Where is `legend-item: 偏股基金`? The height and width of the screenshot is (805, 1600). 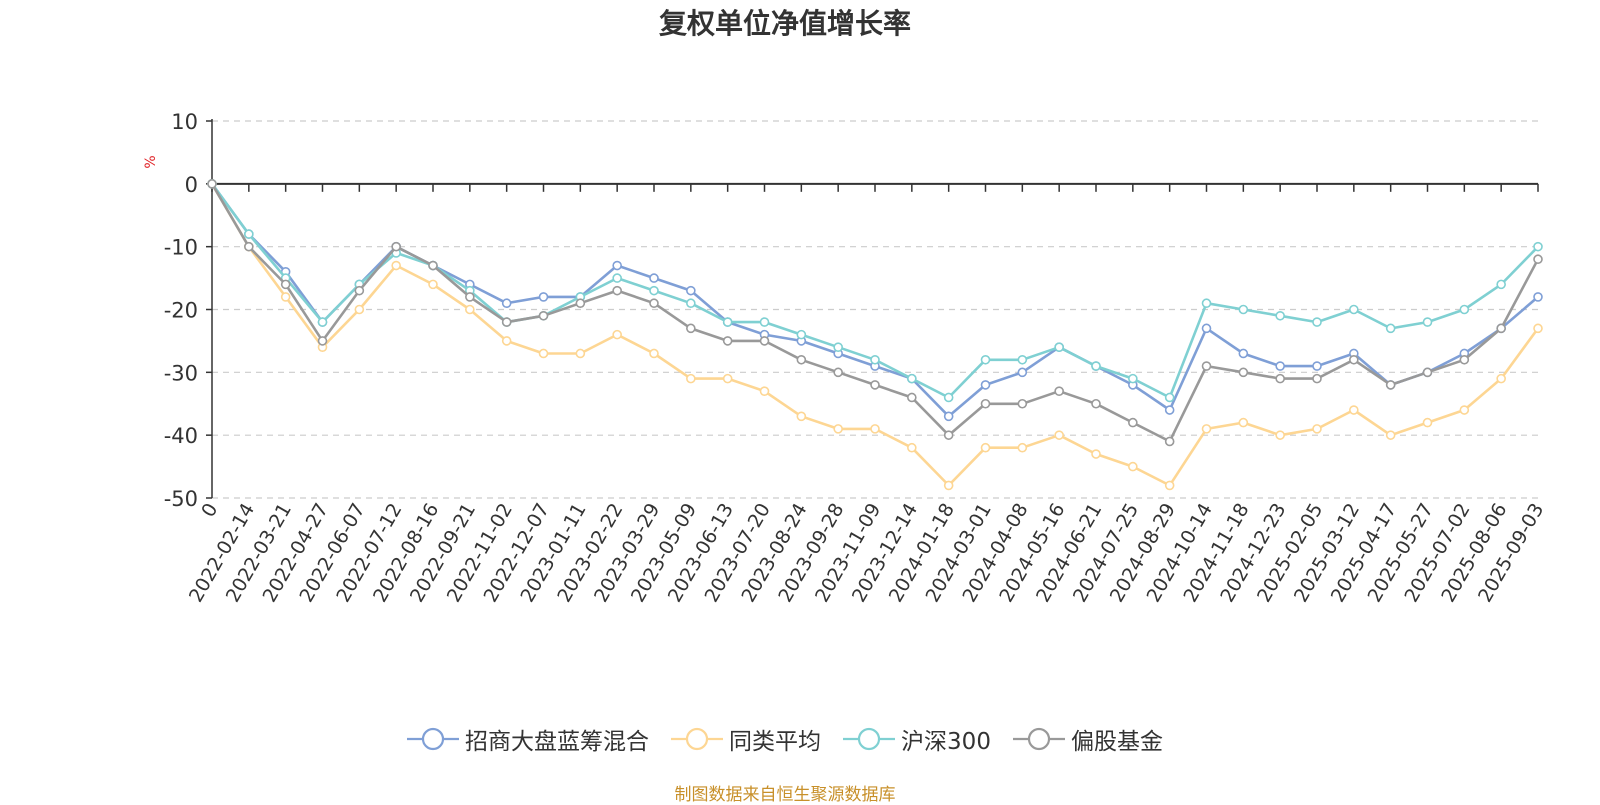 legend-item: 偏股基金 is located at coordinates (1087, 739).